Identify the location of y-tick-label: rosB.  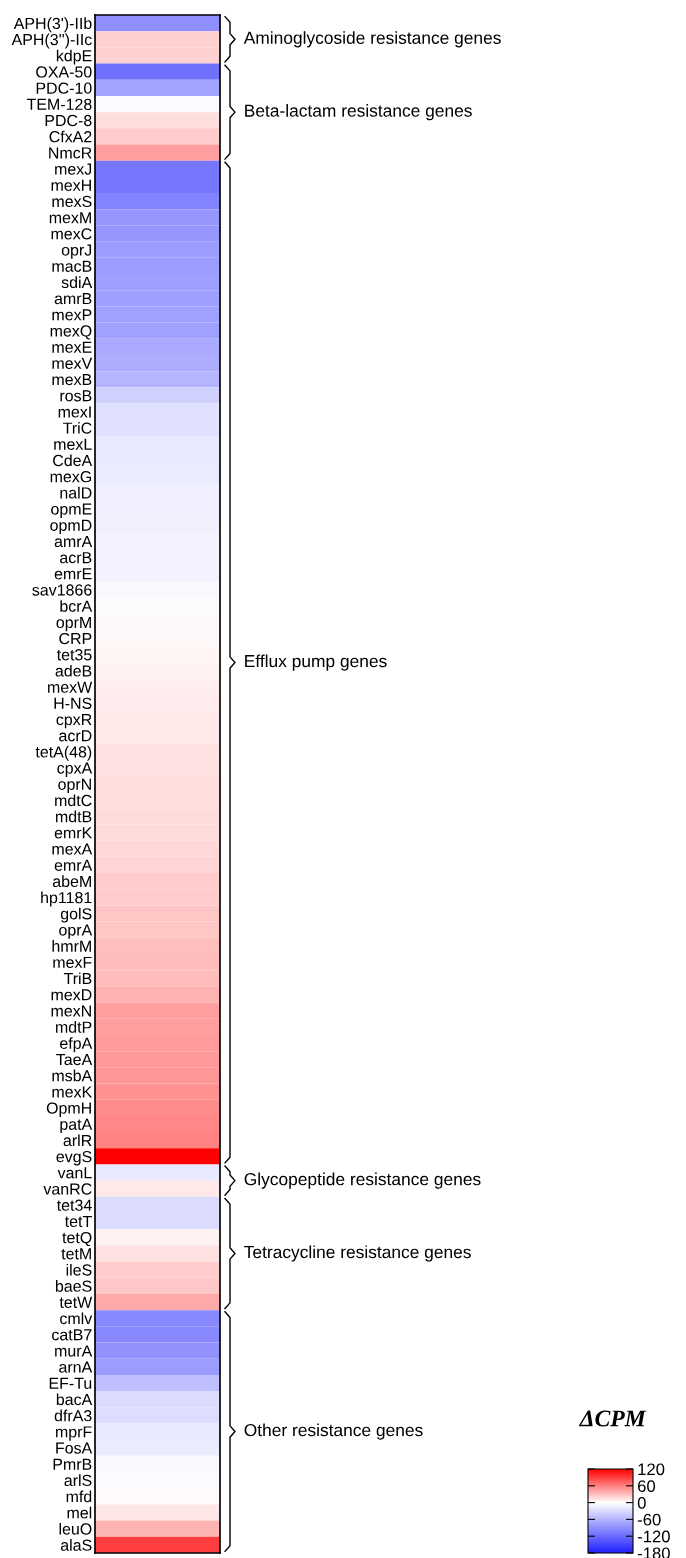
(76, 396).